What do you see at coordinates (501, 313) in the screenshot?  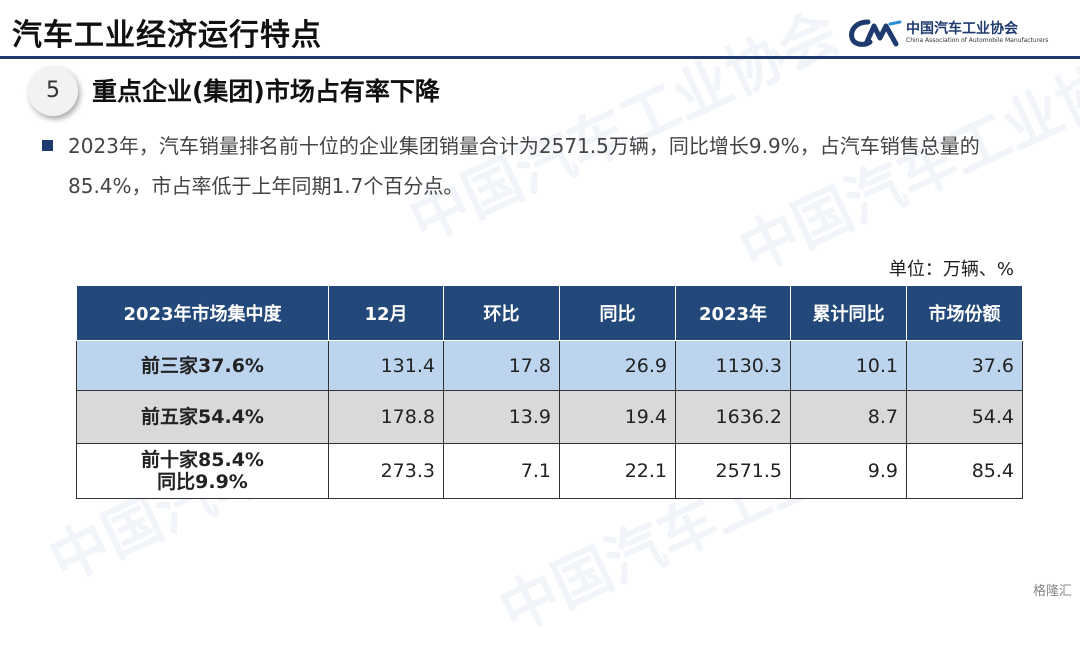 I see `header-cell: 环比` at bounding box center [501, 313].